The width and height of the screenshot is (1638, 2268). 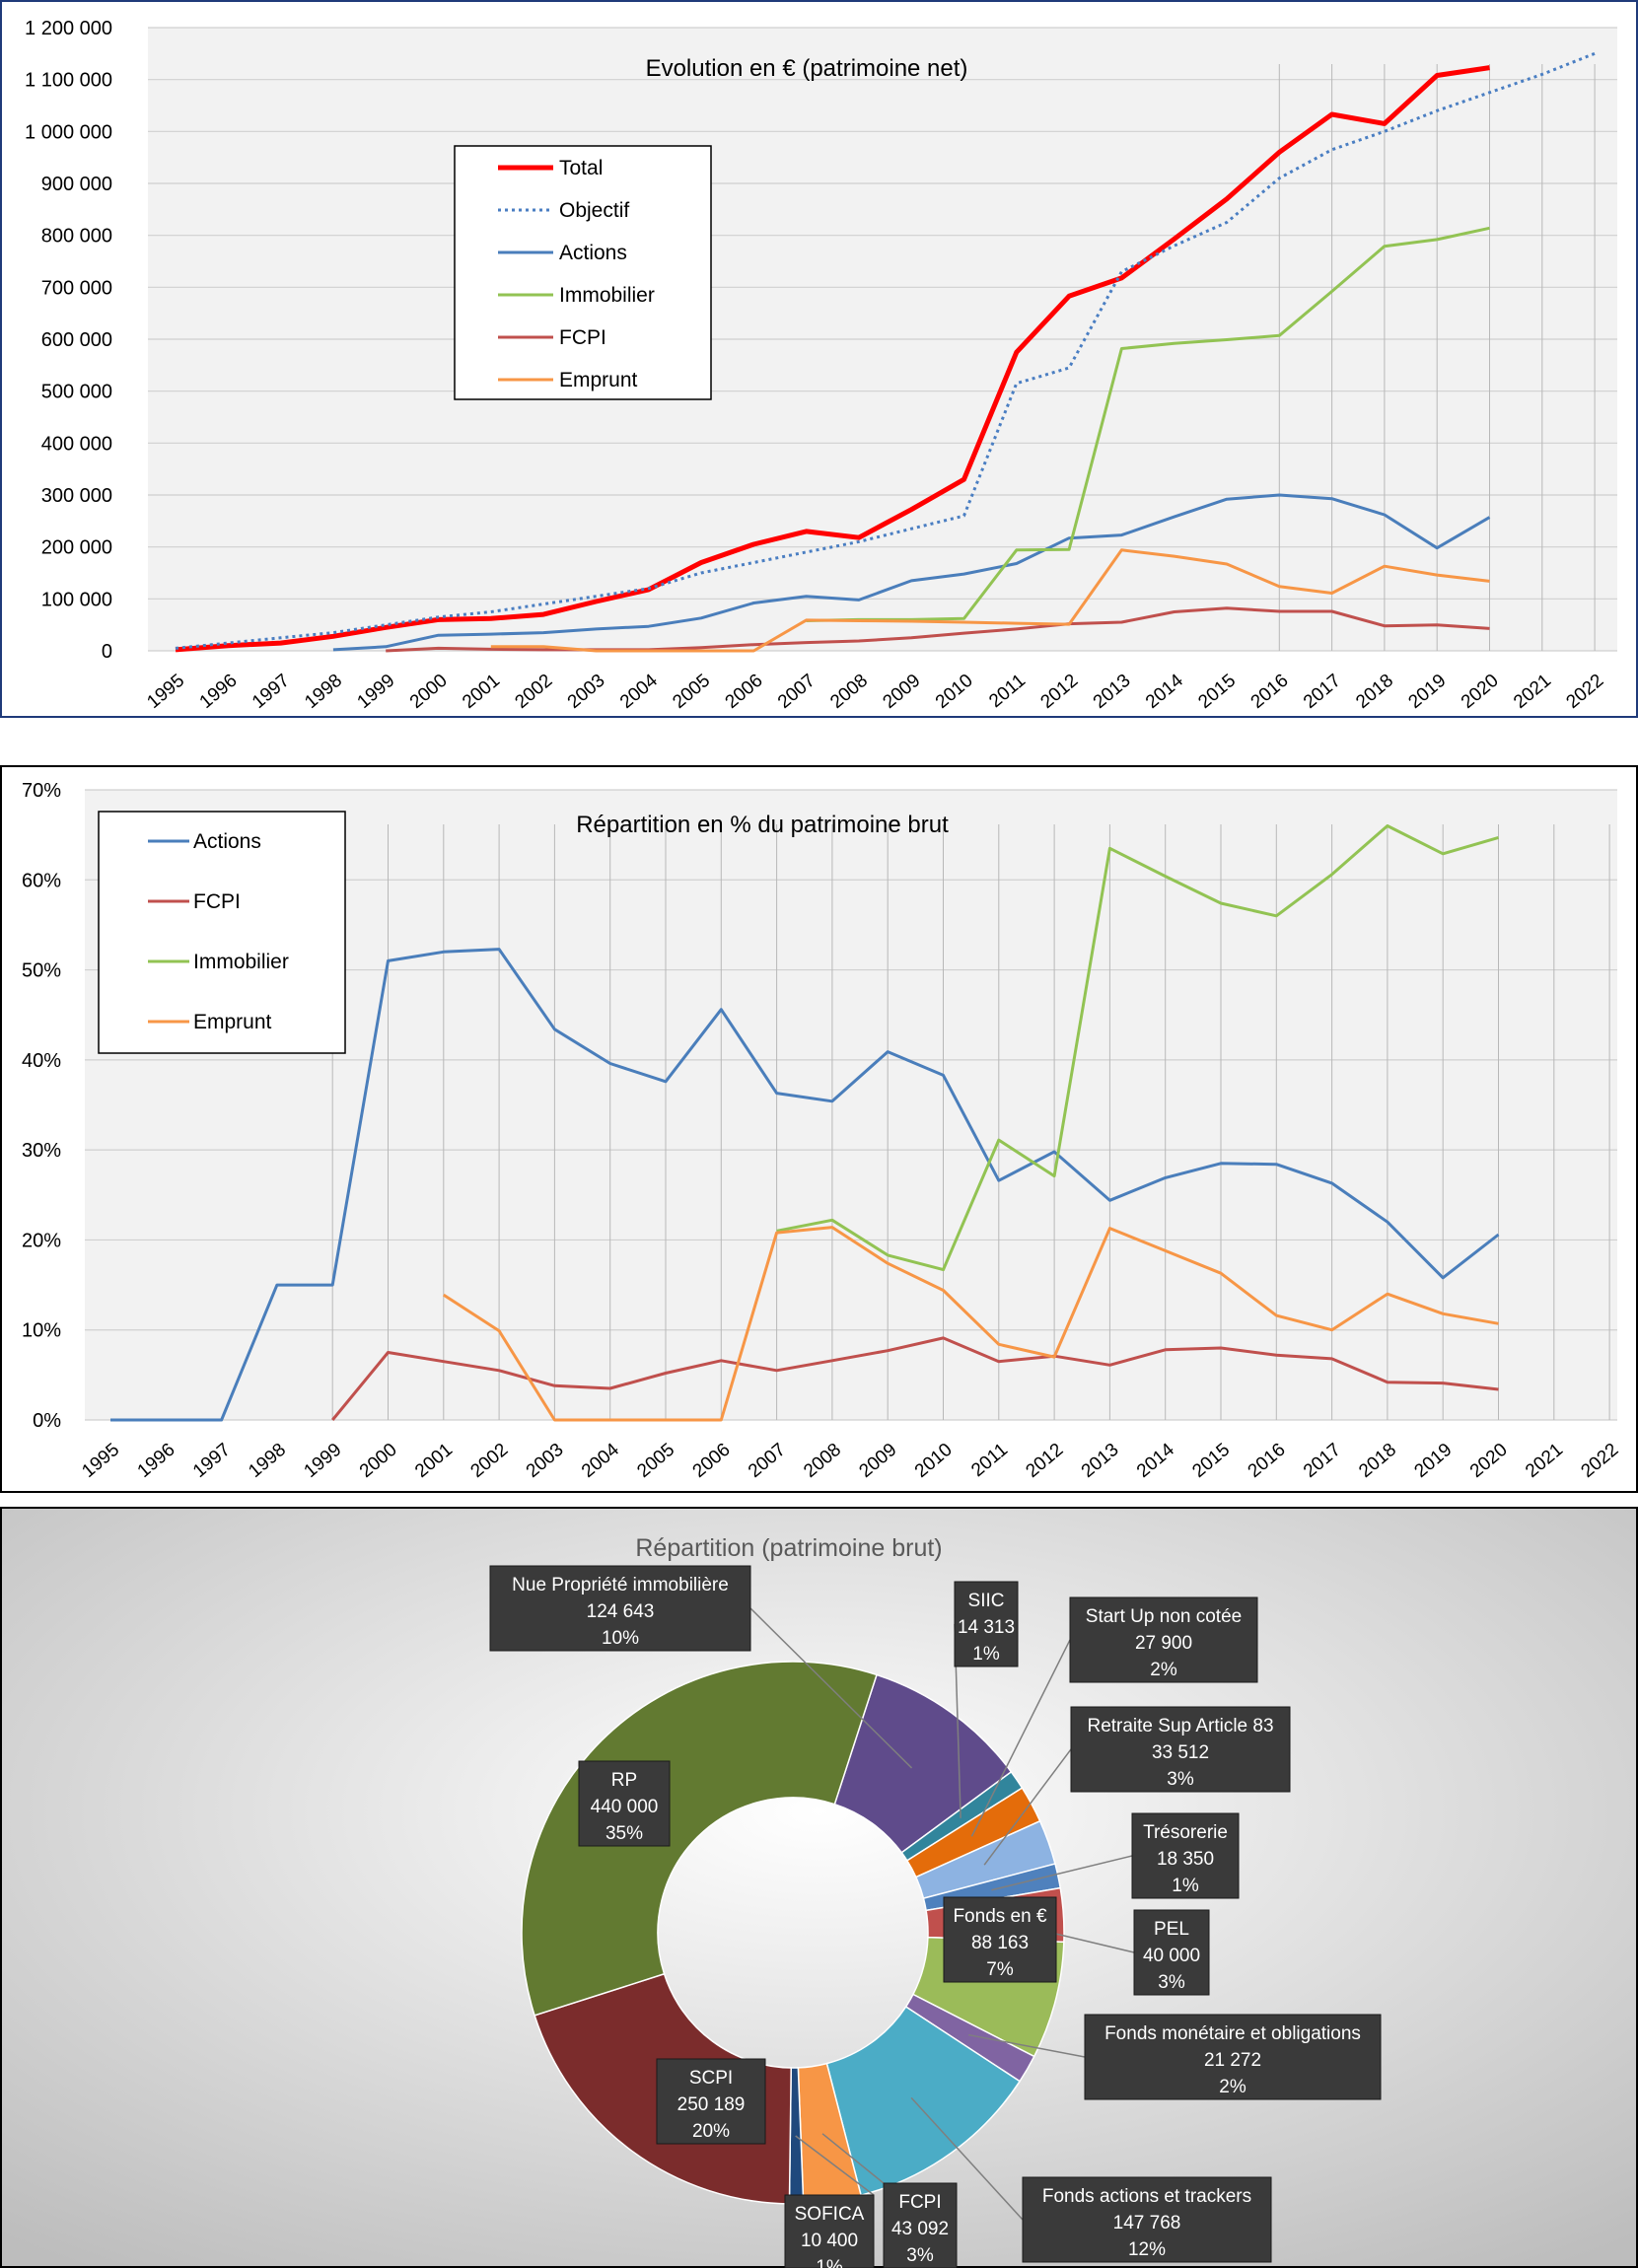 I want to click on data-label-name: Fonds actions et trackers, so click(x=1146, y=2196).